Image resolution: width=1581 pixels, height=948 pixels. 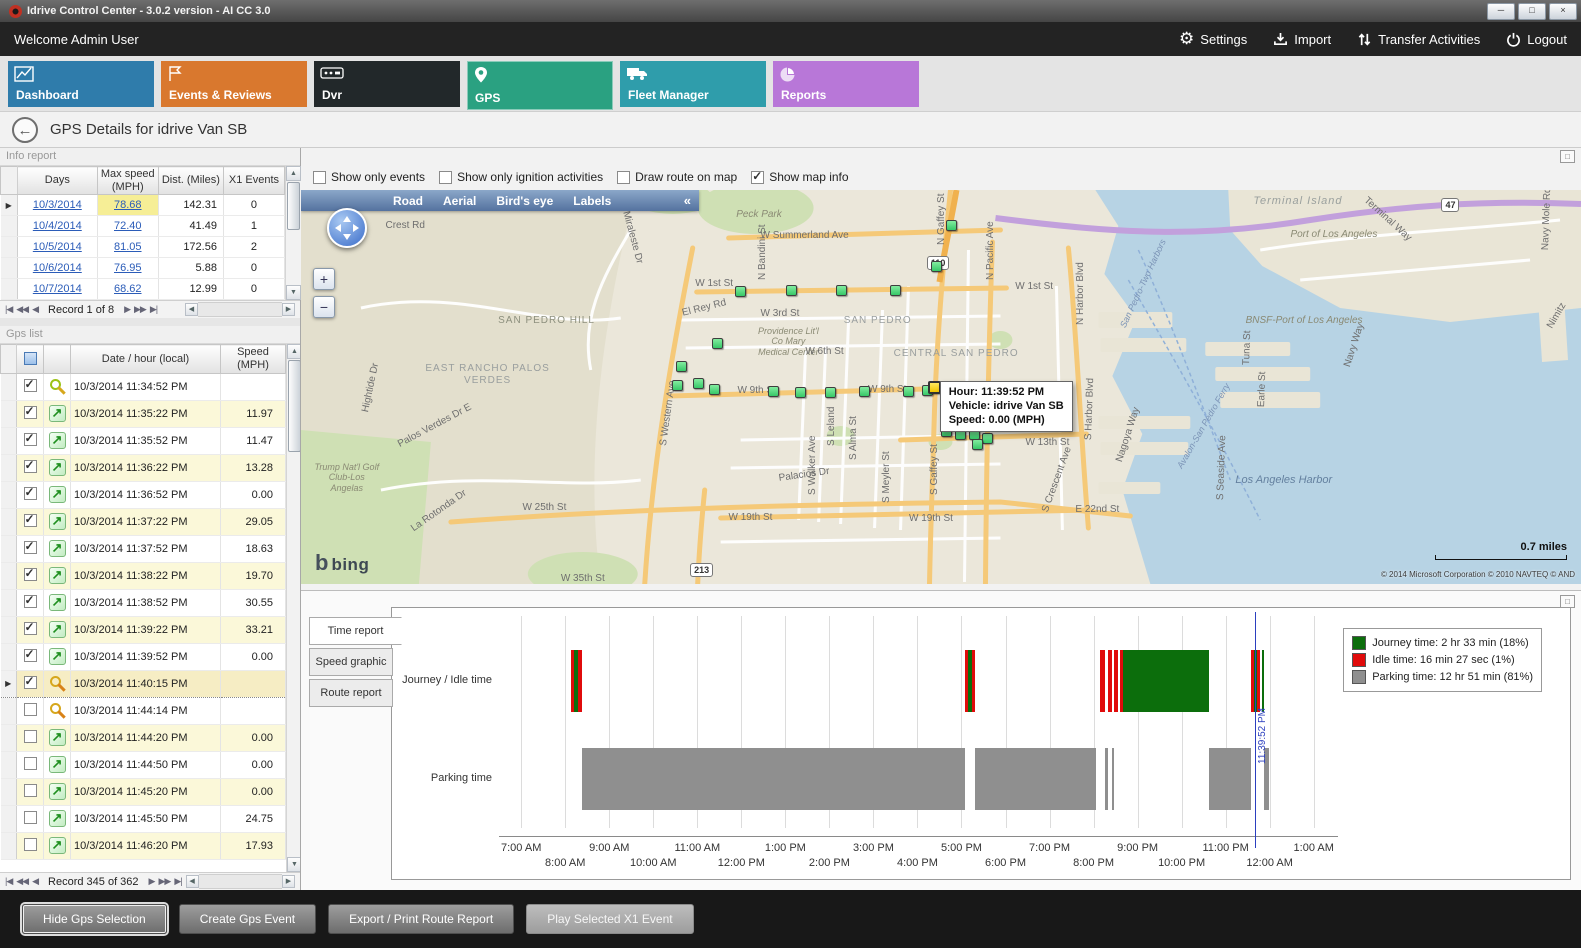 I want to click on tab-events-reviews: Events & Reviews, so click(x=234, y=84).